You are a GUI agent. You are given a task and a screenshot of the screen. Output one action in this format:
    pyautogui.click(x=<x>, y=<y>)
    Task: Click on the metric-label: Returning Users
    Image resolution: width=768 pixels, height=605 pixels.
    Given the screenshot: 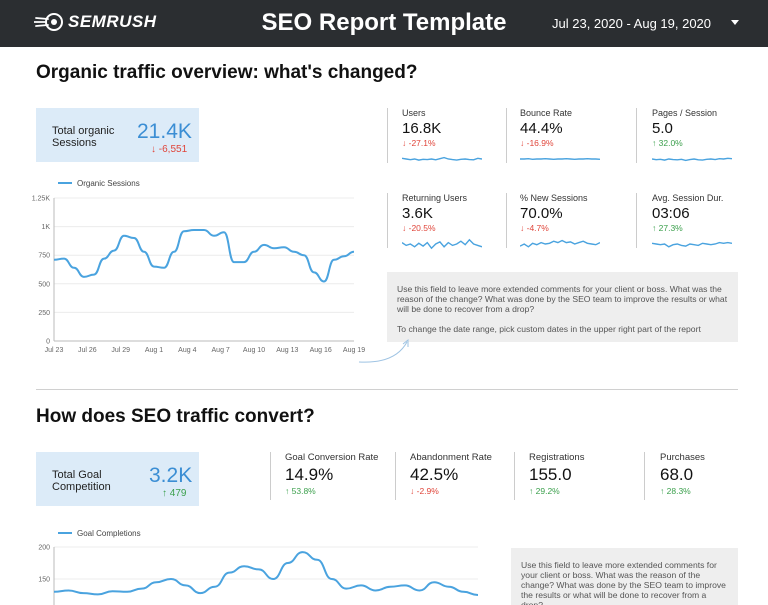 What is the action you would take?
    pyautogui.click(x=435, y=198)
    